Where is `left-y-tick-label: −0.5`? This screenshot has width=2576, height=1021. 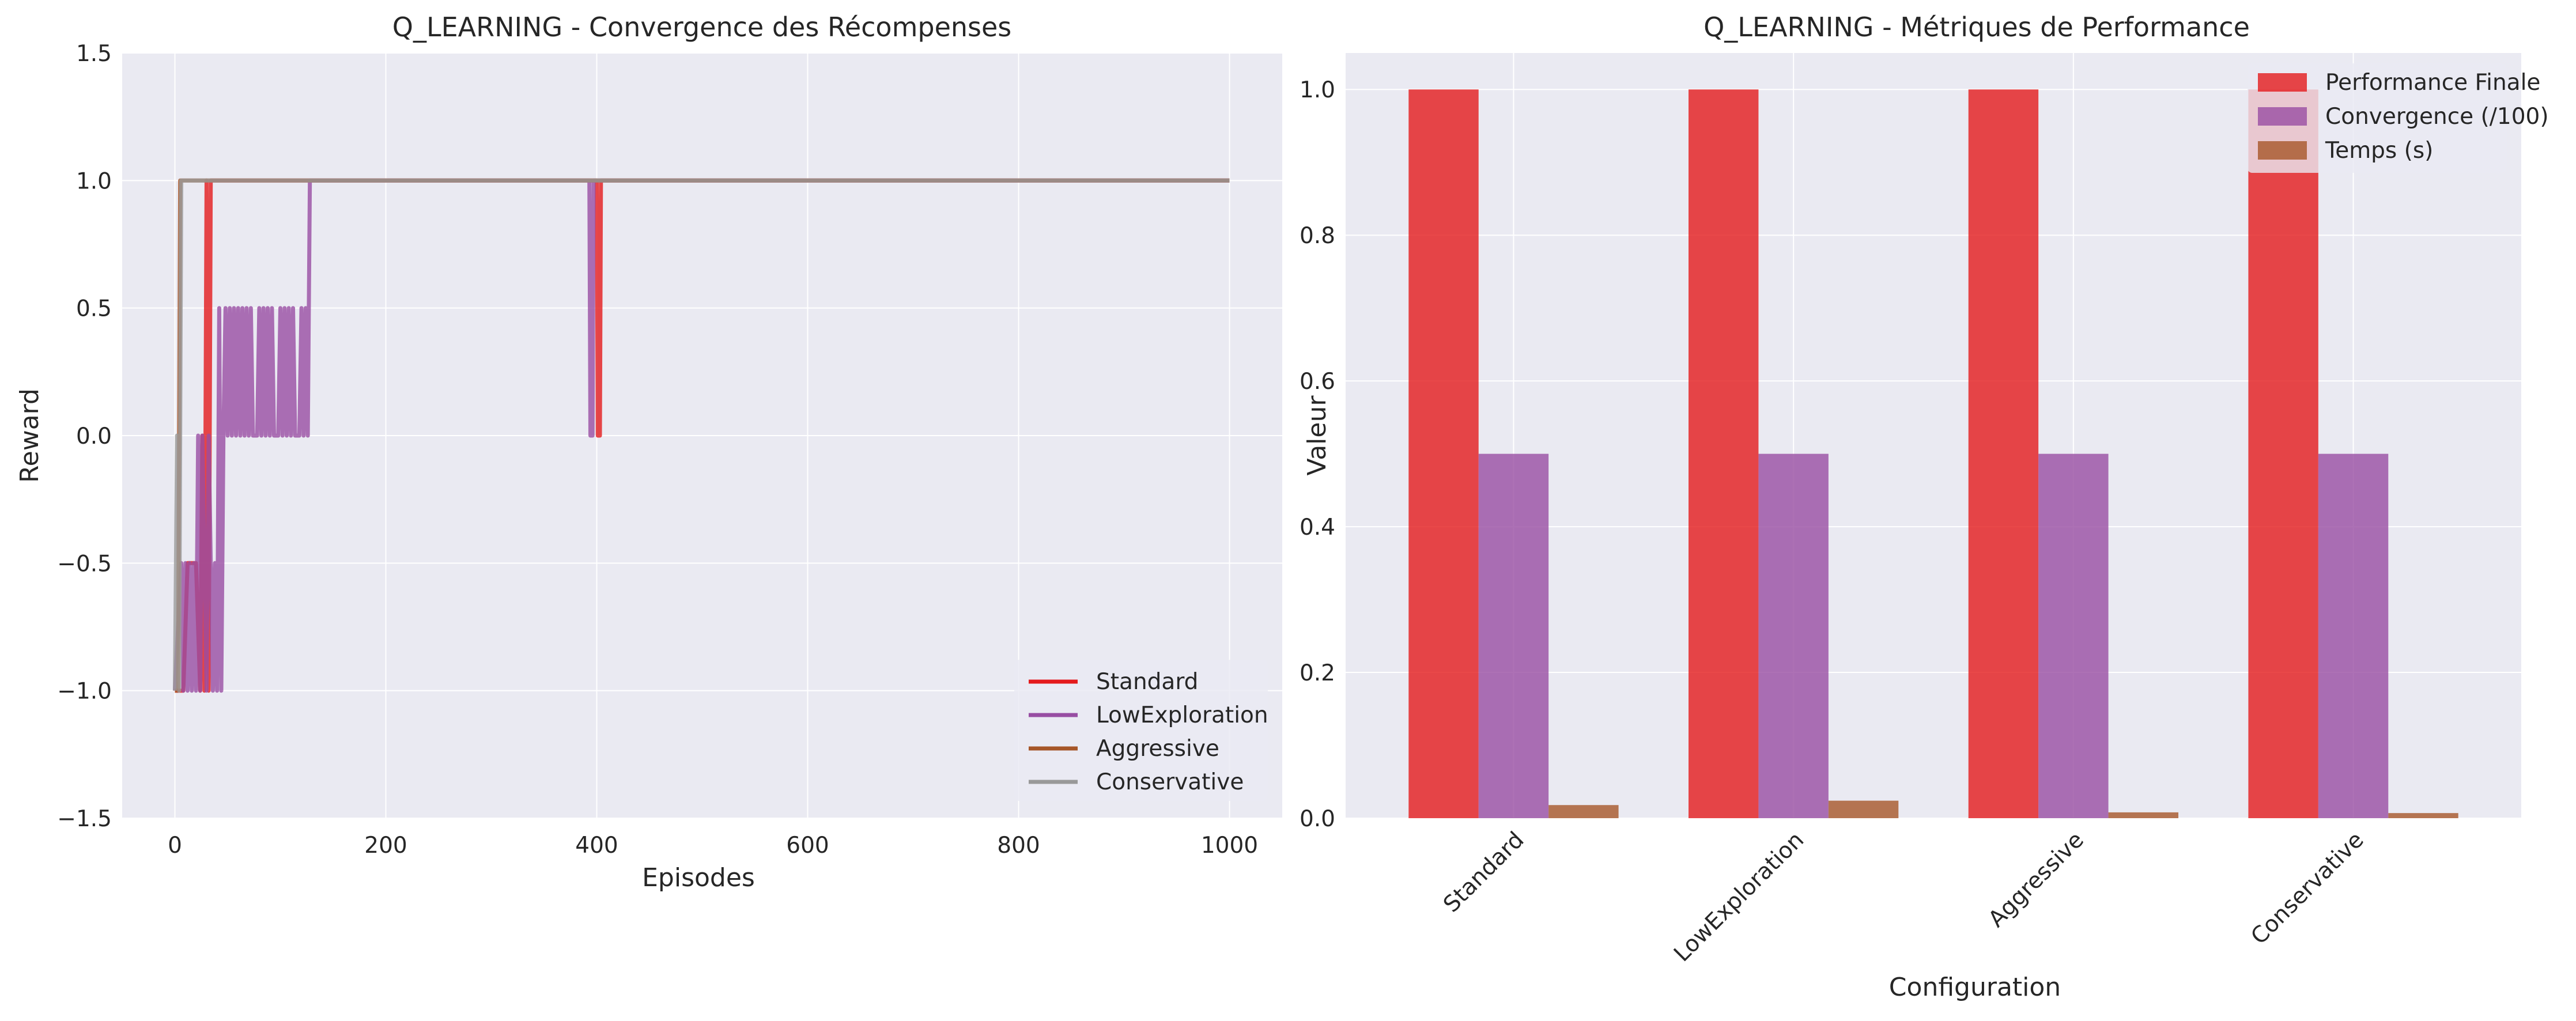 left-y-tick-label: −0.5 is located at coordinates (84, 564).